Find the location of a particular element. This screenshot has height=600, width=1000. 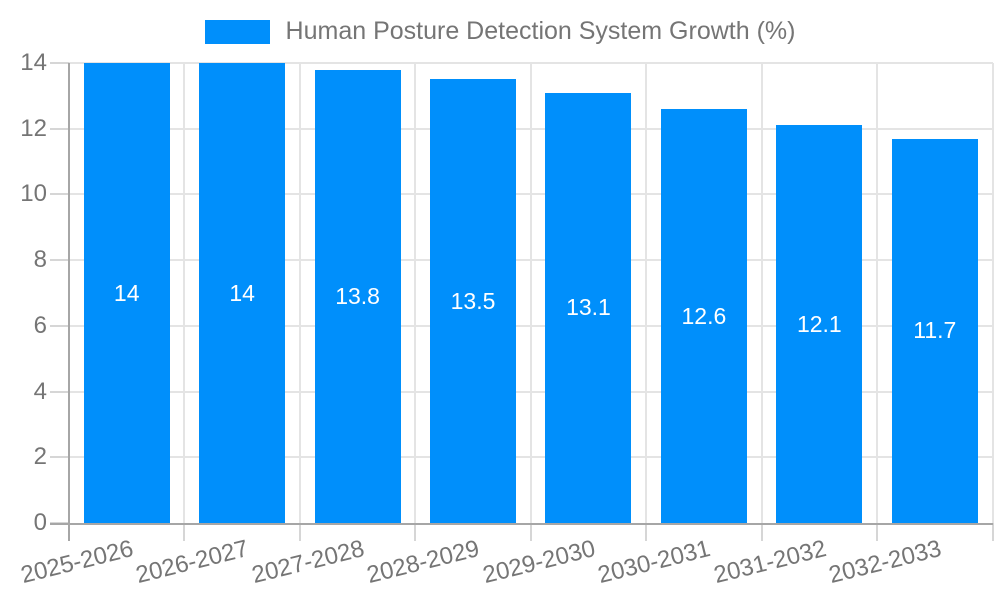

y-tick-label: 14 is located at coordinates (33, 62).